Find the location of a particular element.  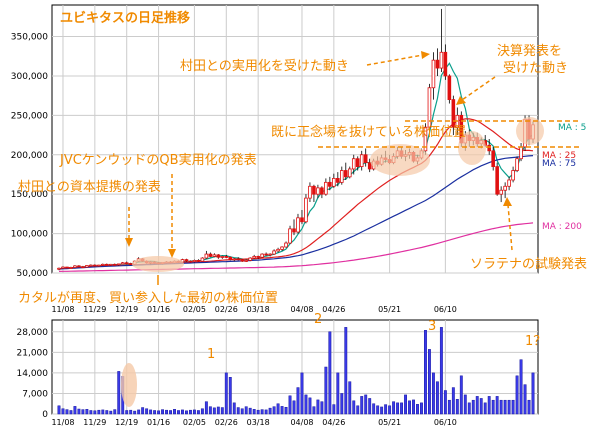

volume-annotation-0: 1 is located at coordinates (211, 354).